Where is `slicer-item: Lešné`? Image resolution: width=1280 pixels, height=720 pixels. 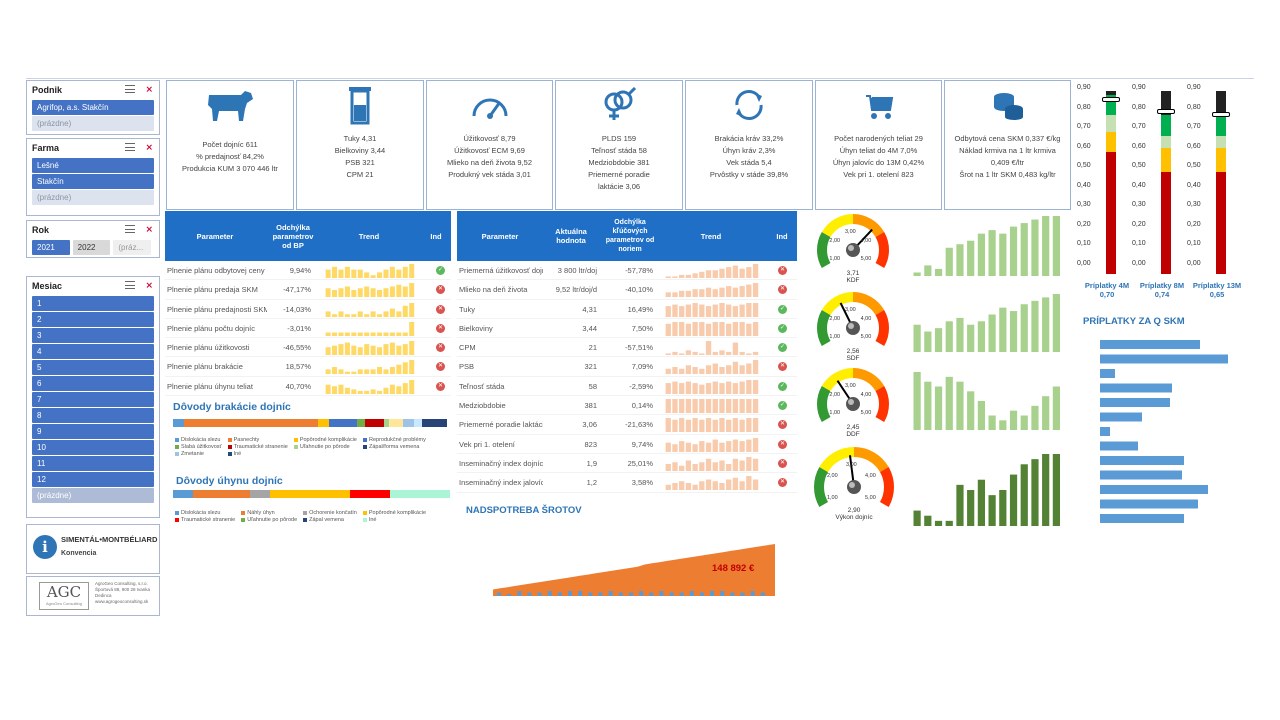
slicer-item: Lešné is located at coordinates (93, 165).